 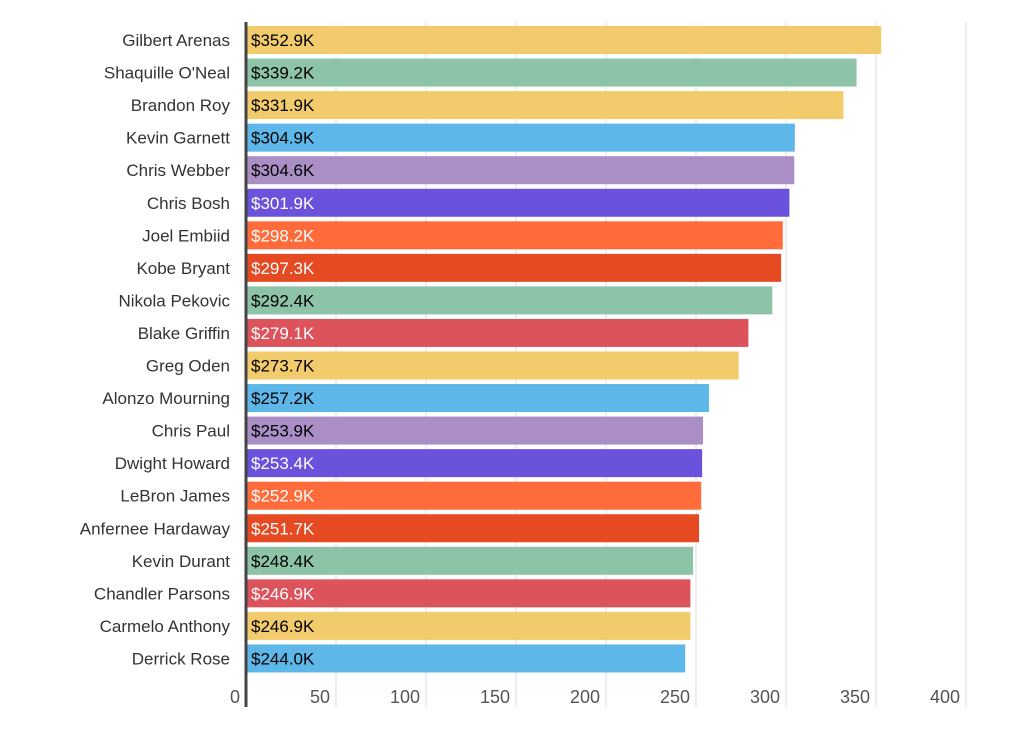 What do you see at coordinates (320, 697) in the screenshot?
I see `x-tick-label: 50` at bounding box center [320, 697].